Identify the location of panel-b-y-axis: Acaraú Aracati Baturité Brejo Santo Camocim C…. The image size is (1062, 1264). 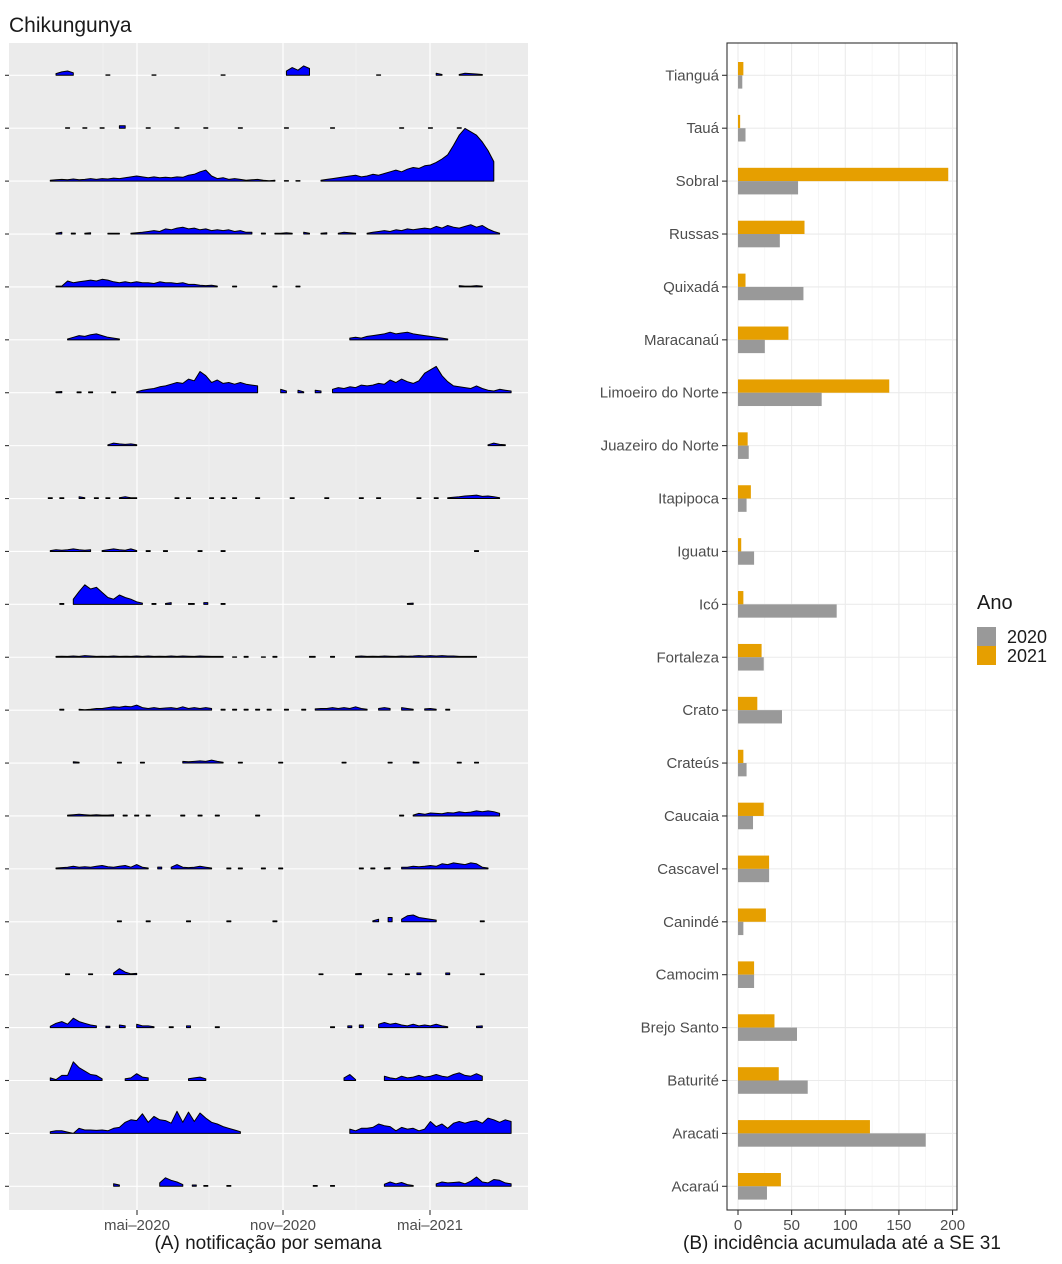
(663, 631).